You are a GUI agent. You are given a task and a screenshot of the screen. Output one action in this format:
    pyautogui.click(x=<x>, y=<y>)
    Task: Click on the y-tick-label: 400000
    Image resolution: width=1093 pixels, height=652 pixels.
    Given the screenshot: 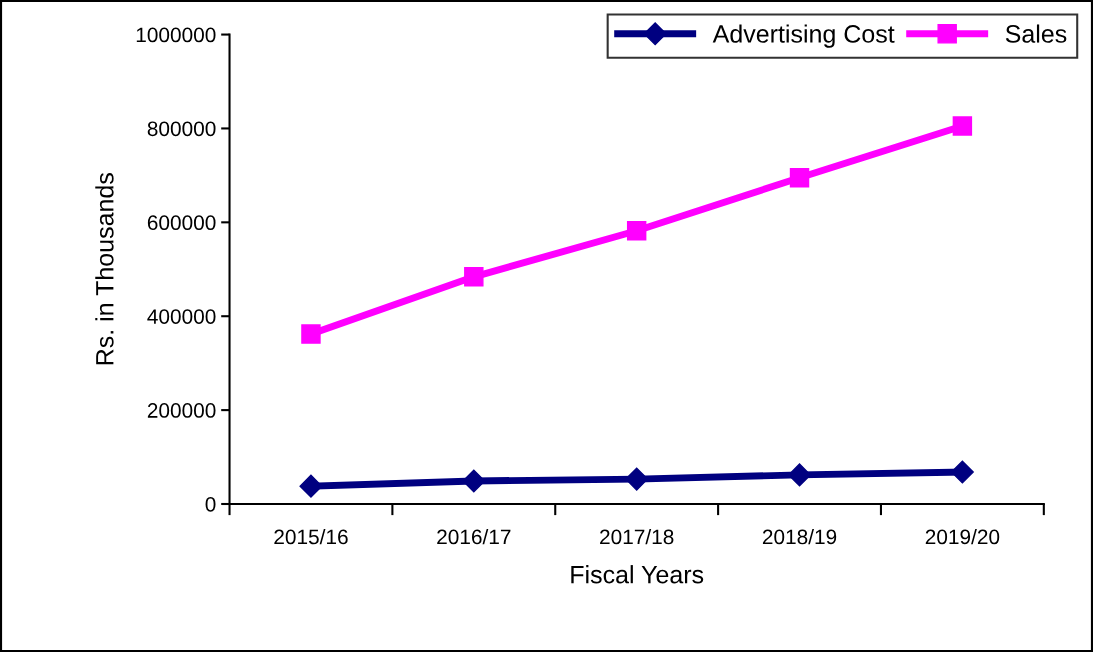 What is the action you would take?
    pyautogui.click(x=181, y=316)
    